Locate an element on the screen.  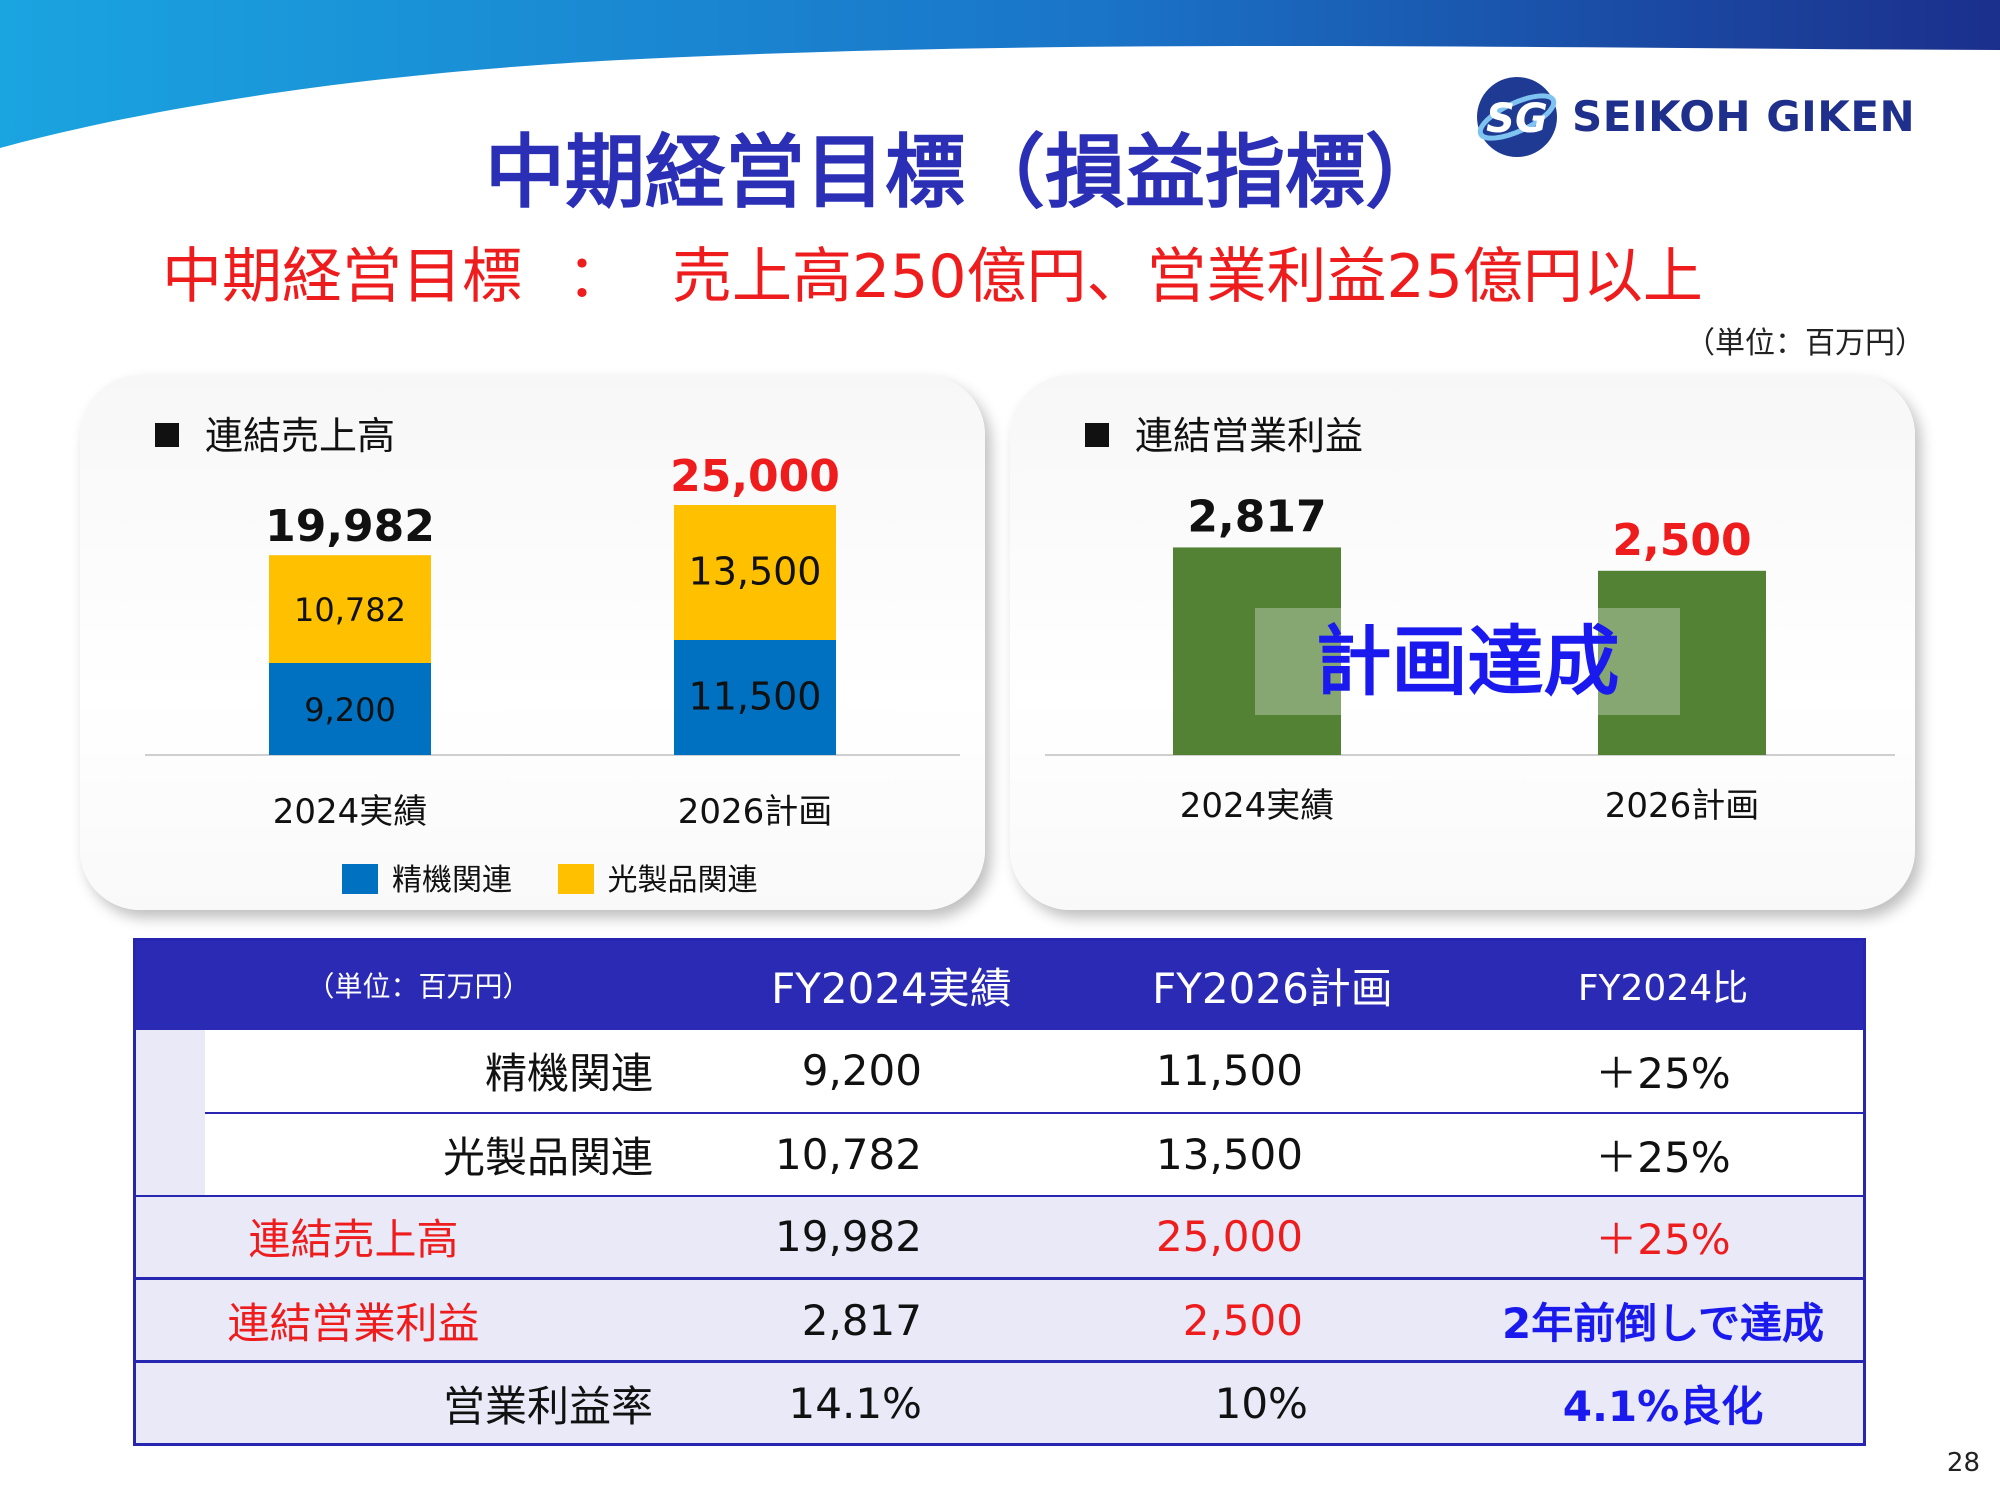
logo-wordmark: SEIKOH GIKEN is located at coordinates (1744, 116).